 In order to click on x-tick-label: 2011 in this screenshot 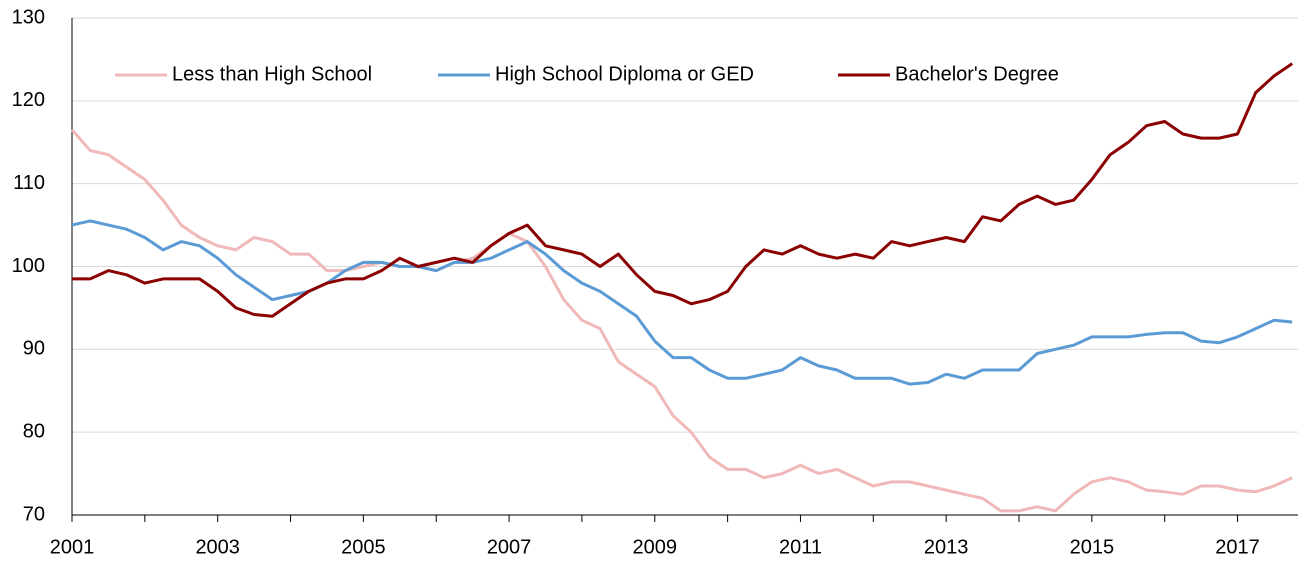, I will do `click(800, 547)`.